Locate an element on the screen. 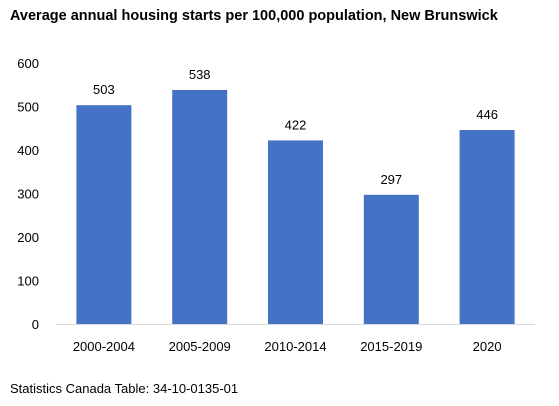  x-tick-label: 2010-2014 is located at coordinates (295, 346).